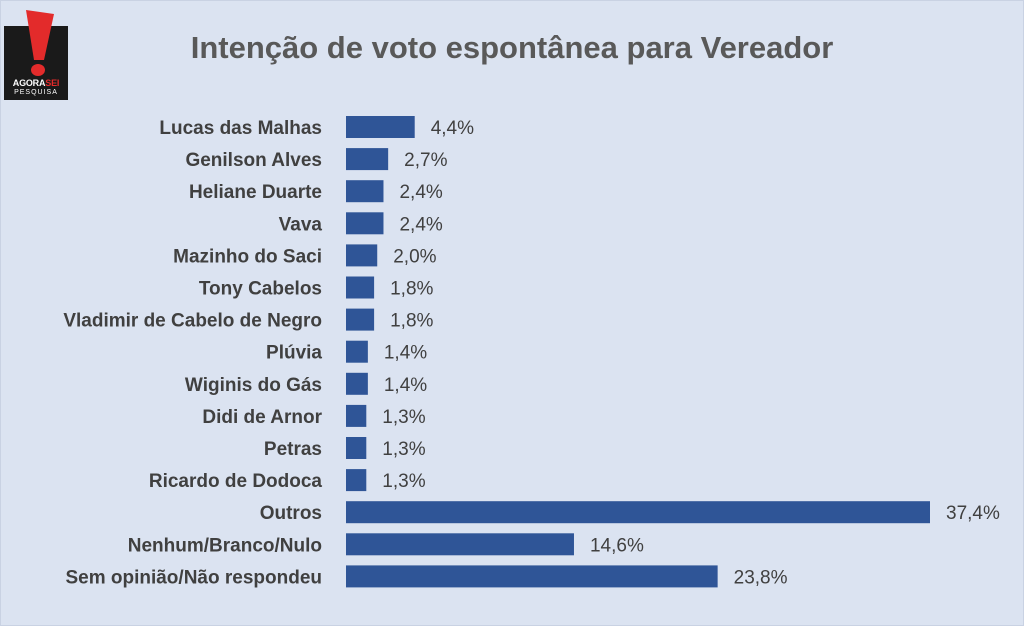 The width and height of the screenshot is (1024, 626). What do you see at coordinates (255, 192) in the screenshot?
I see `category-label: Heliane Duarte` at bounding box center [255, 192].